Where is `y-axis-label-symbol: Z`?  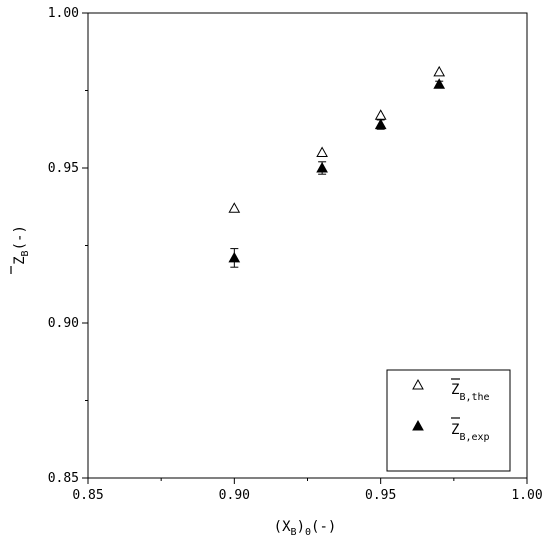 y-axis-label-symbol: Z is located at coordinates (20, 260).